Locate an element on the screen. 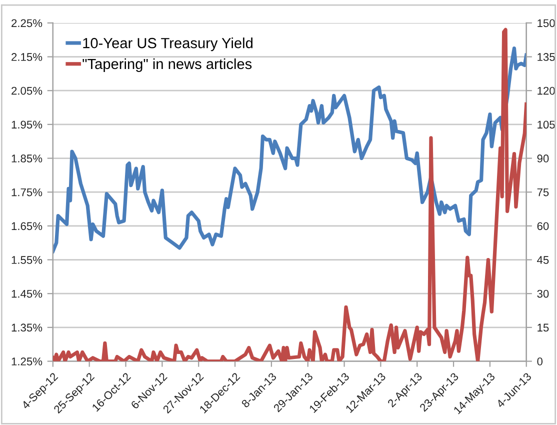 This screenshot has height=425, width=557. y2-tick-label: 75 is located at coordinates (543, 192).